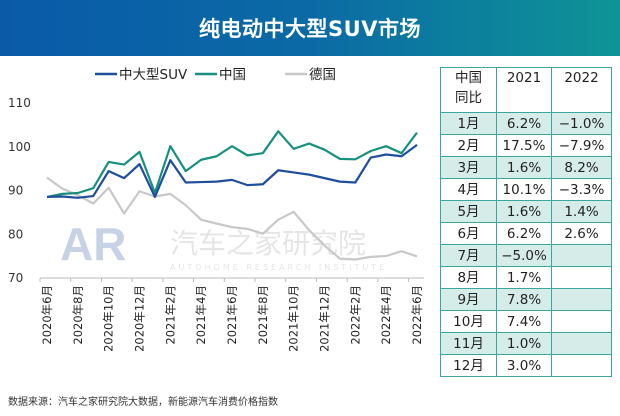 The width and height of the screenshot is (620, 416). I want to click on page-title: 纯电动中大型SUV市场, so click(310, 29).